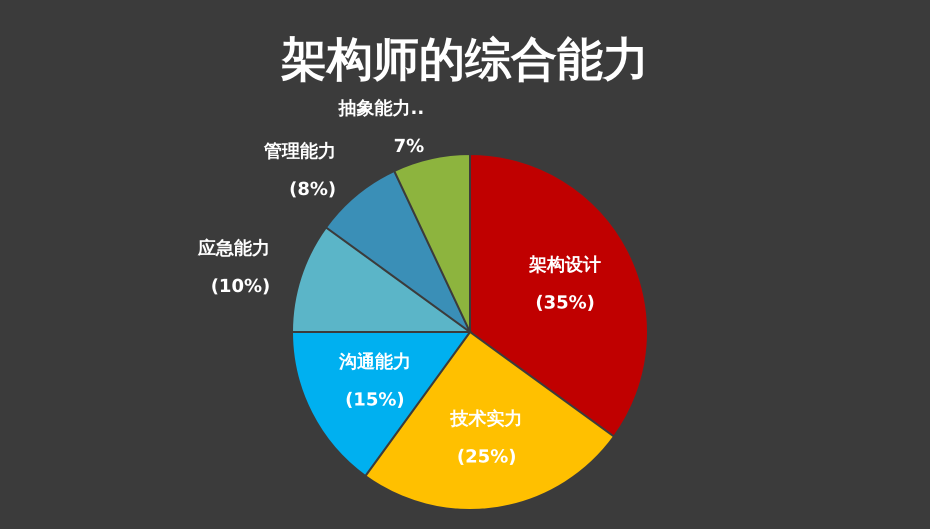 This screenshot has height=529, width=930. What do you see at coordinates (565, 265) in the screenshot?
I see `slice-label: 架构设计` at bounding box center [565, 265].